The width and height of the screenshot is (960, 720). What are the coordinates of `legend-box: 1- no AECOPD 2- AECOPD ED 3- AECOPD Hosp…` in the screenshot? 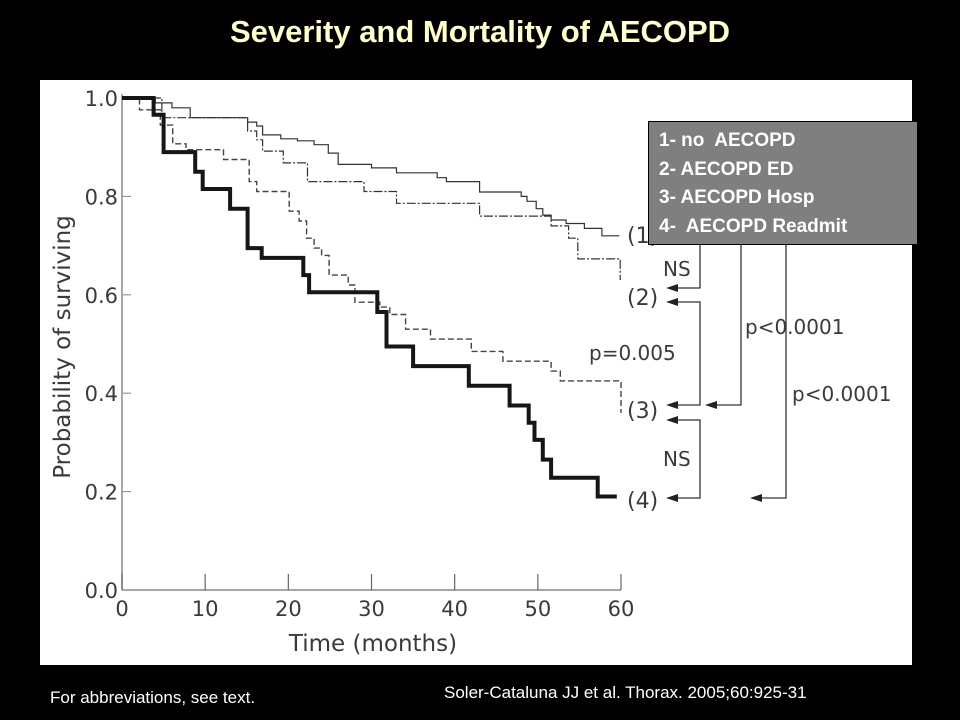 It's located at (783, 183).